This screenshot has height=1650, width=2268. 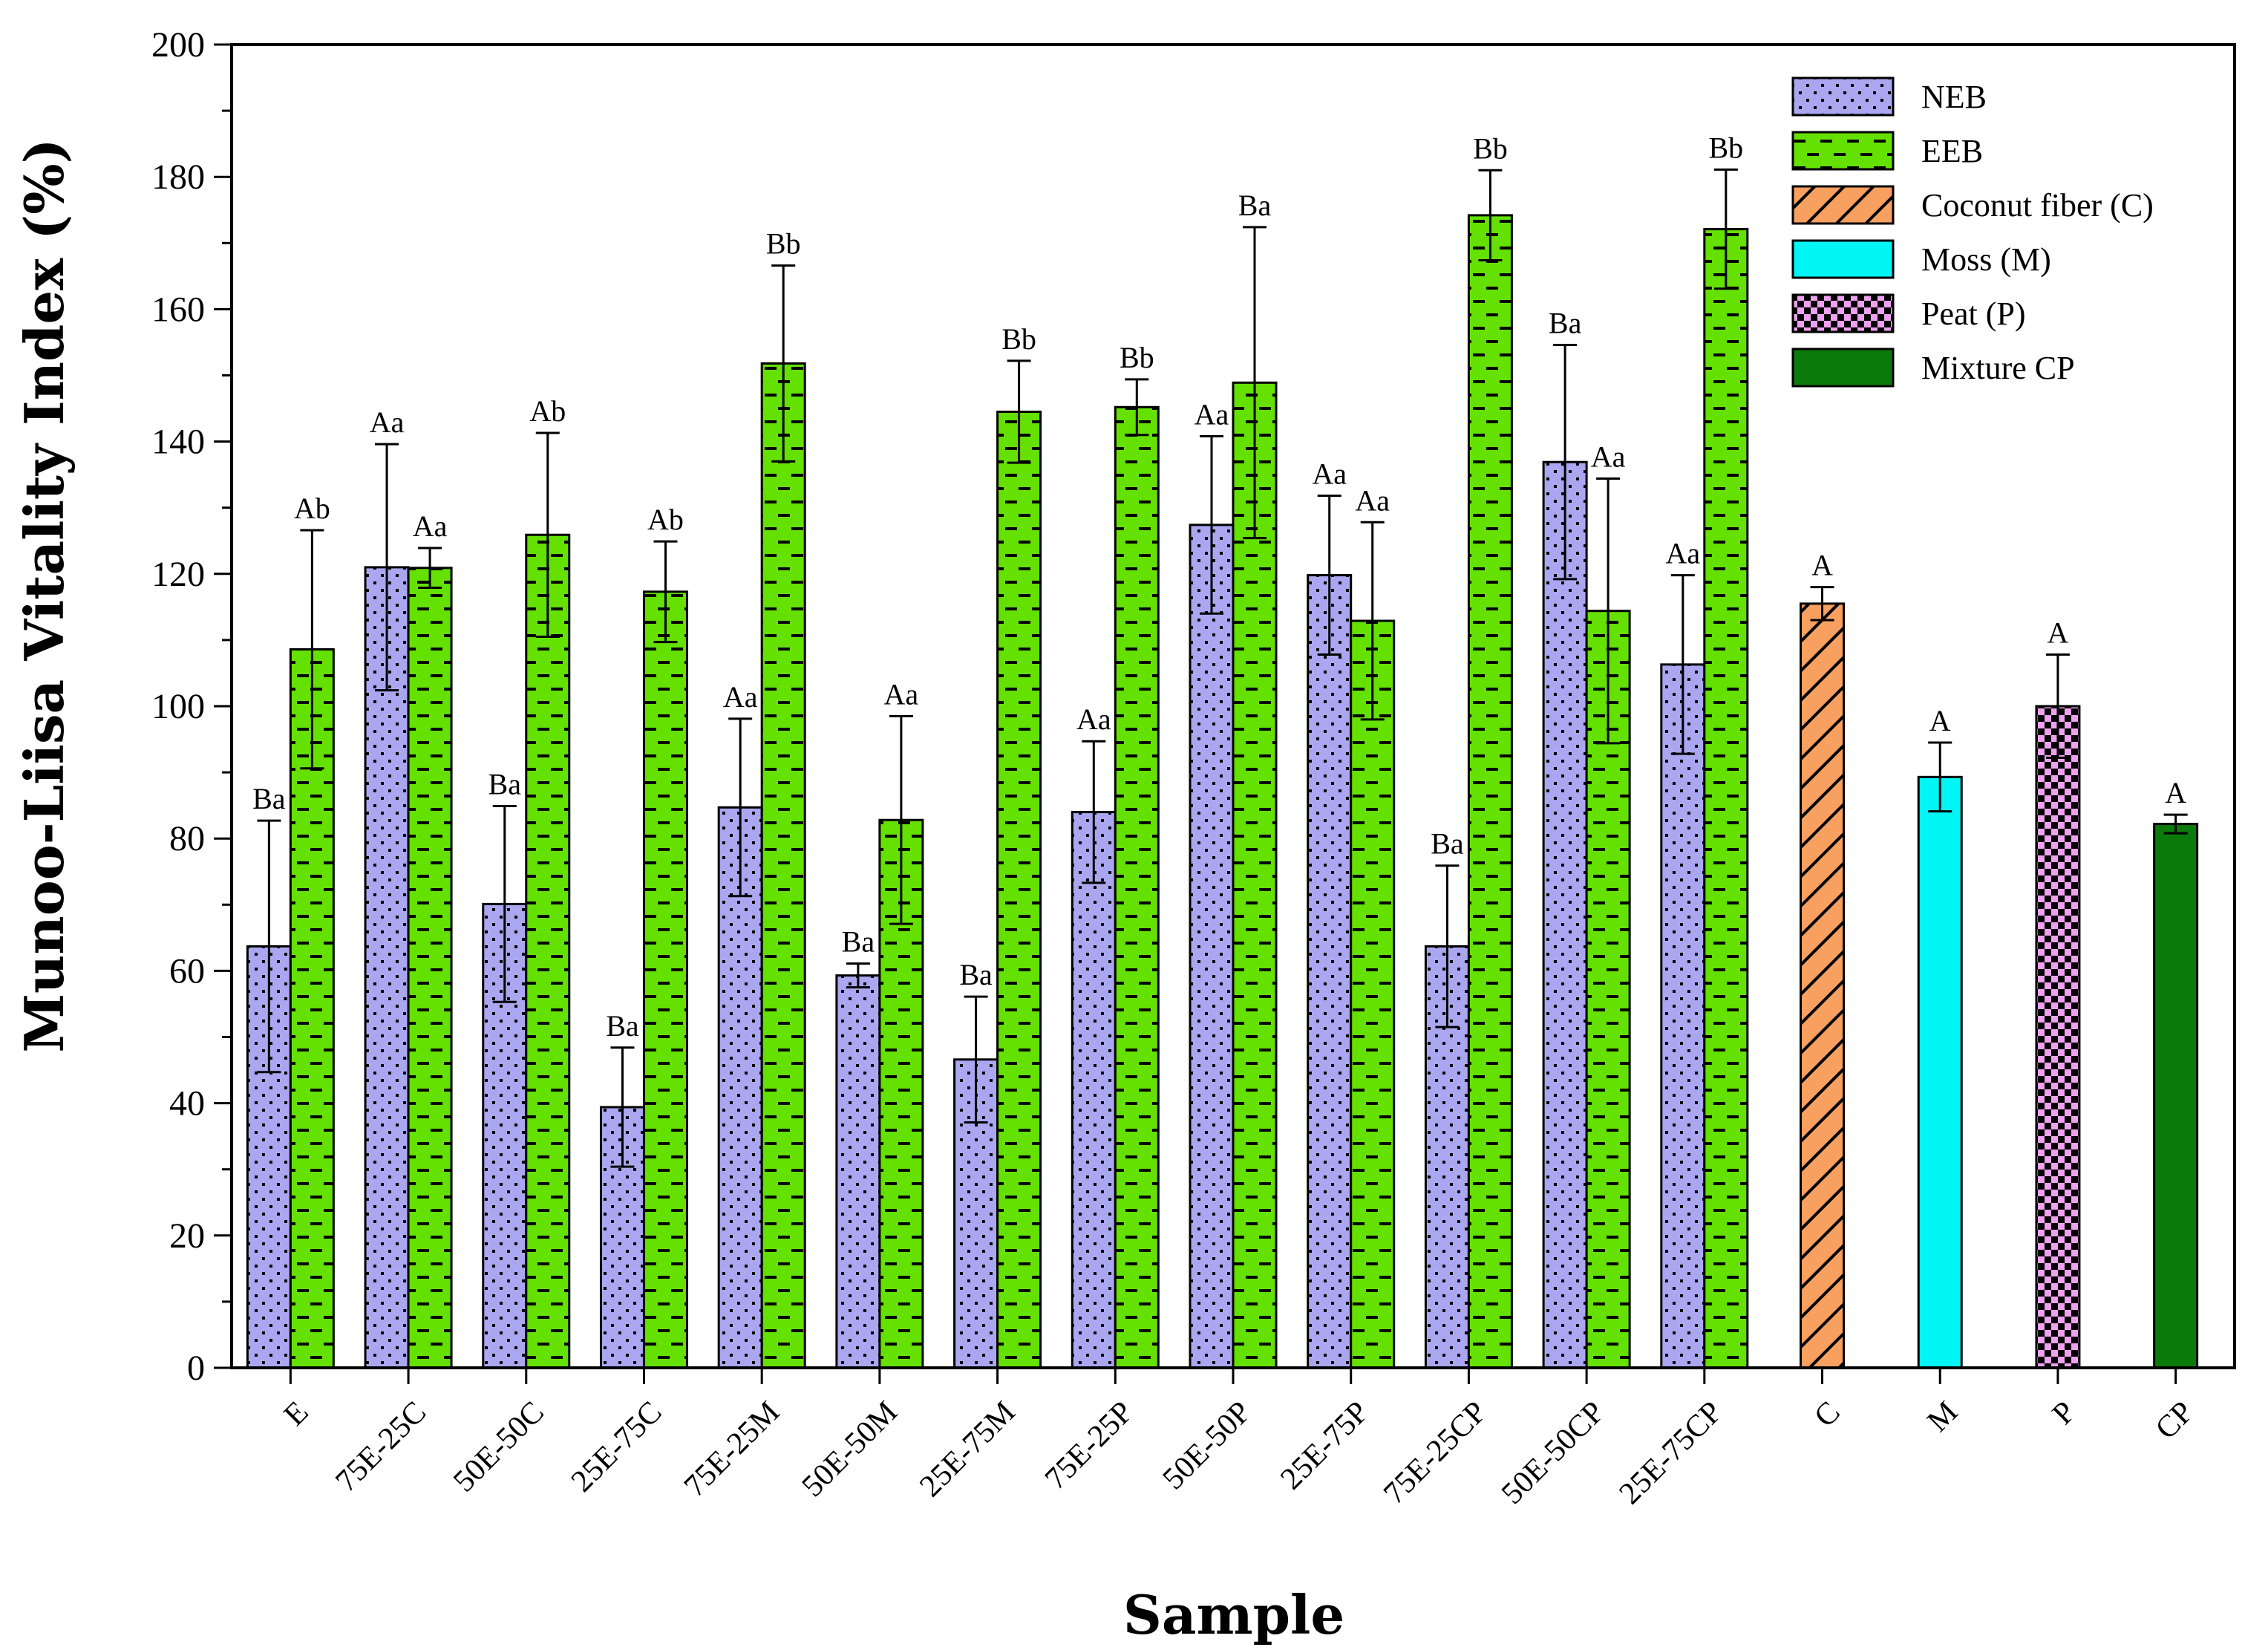 I want to click on legend-label-coconut-fiber-c: Coconut fiber (C), so click(x=2037, y=205).